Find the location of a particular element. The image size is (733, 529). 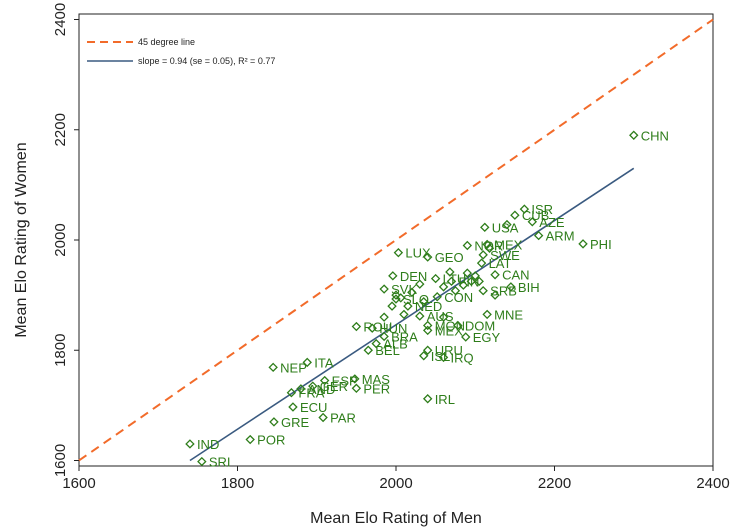

data-point-label: PHI is located at coordinates (601, 244).